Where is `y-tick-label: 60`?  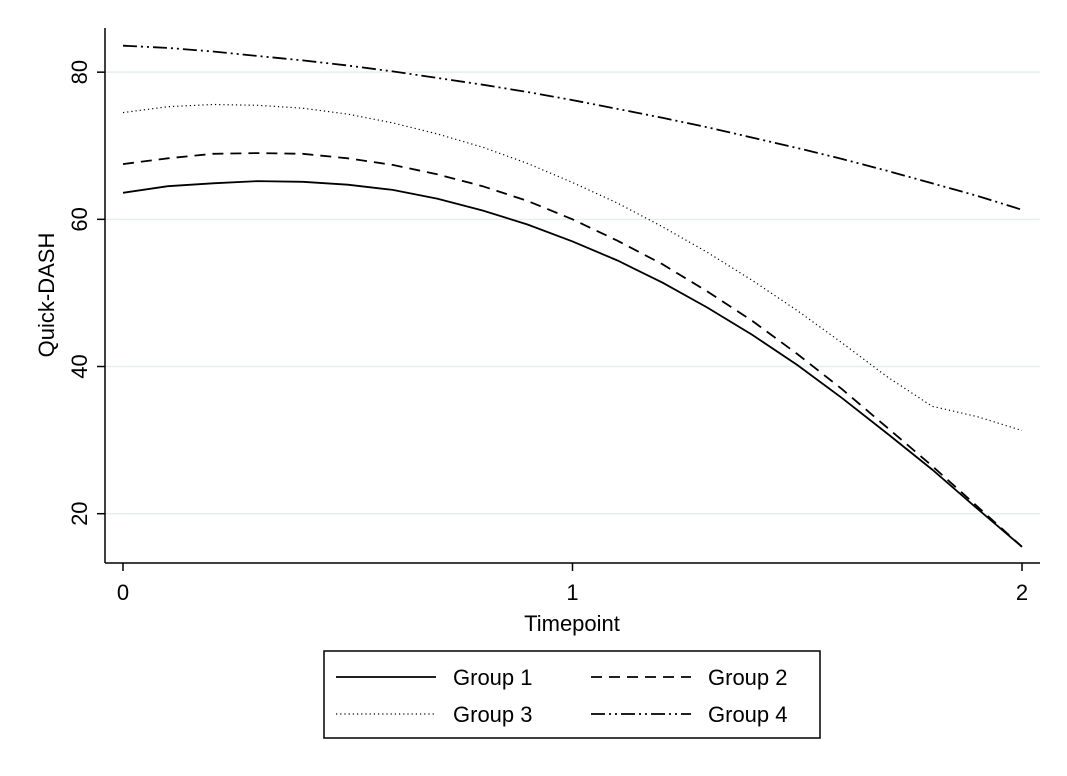 y-tick-label: 60 is located at coordinates (79, 219).